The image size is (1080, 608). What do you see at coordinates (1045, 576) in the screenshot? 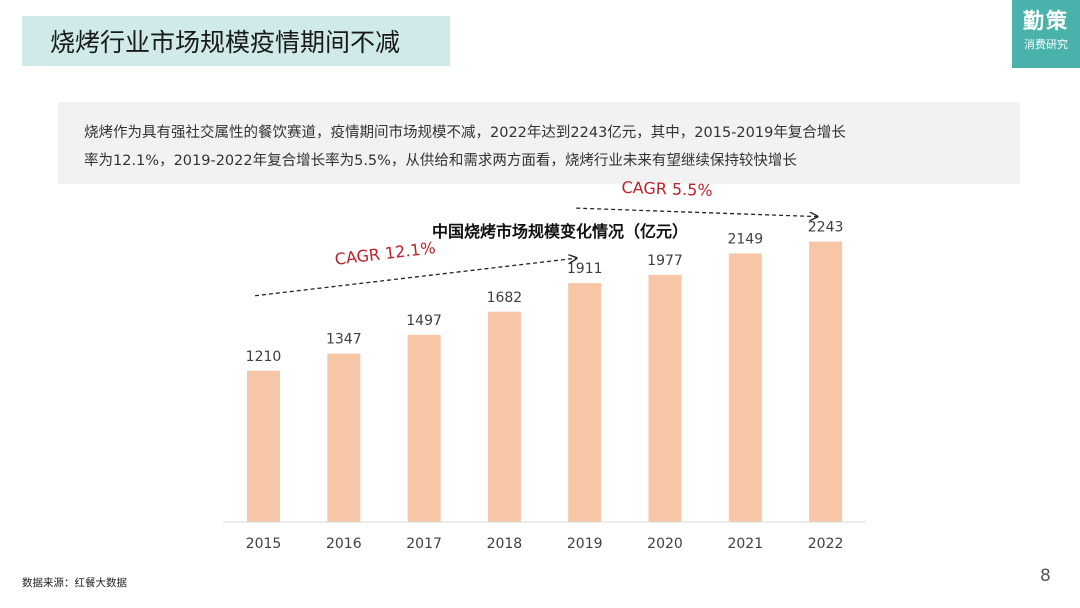
I see `page-number: 8` at bounding box center [1045, 576].